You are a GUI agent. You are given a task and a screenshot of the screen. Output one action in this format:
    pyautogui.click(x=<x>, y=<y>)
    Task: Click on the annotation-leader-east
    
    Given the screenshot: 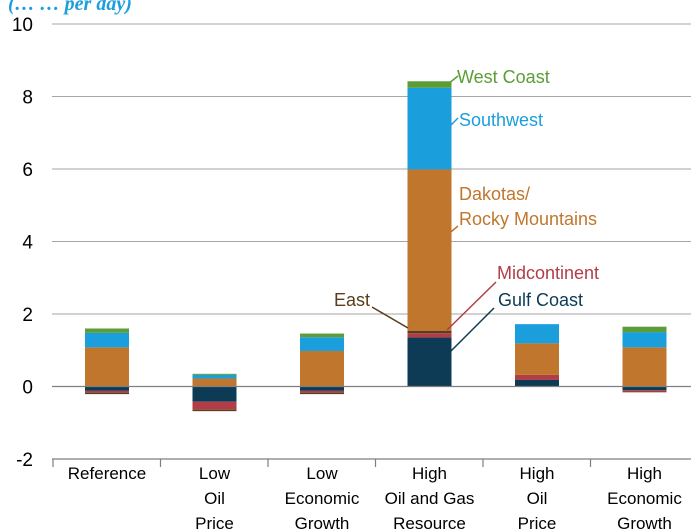 What is the action you would take?
    pyautogui.click(x=390, y=317)
    